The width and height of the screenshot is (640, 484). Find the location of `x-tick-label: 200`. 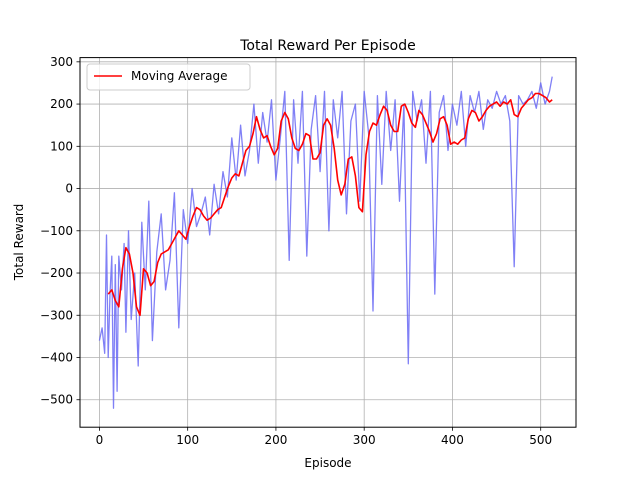

x-tick-label: 200 is located at coordinates (275, 440).